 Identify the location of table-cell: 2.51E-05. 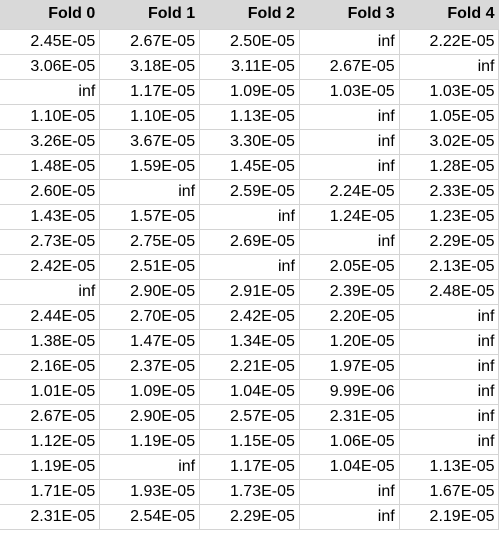
(150, 267).